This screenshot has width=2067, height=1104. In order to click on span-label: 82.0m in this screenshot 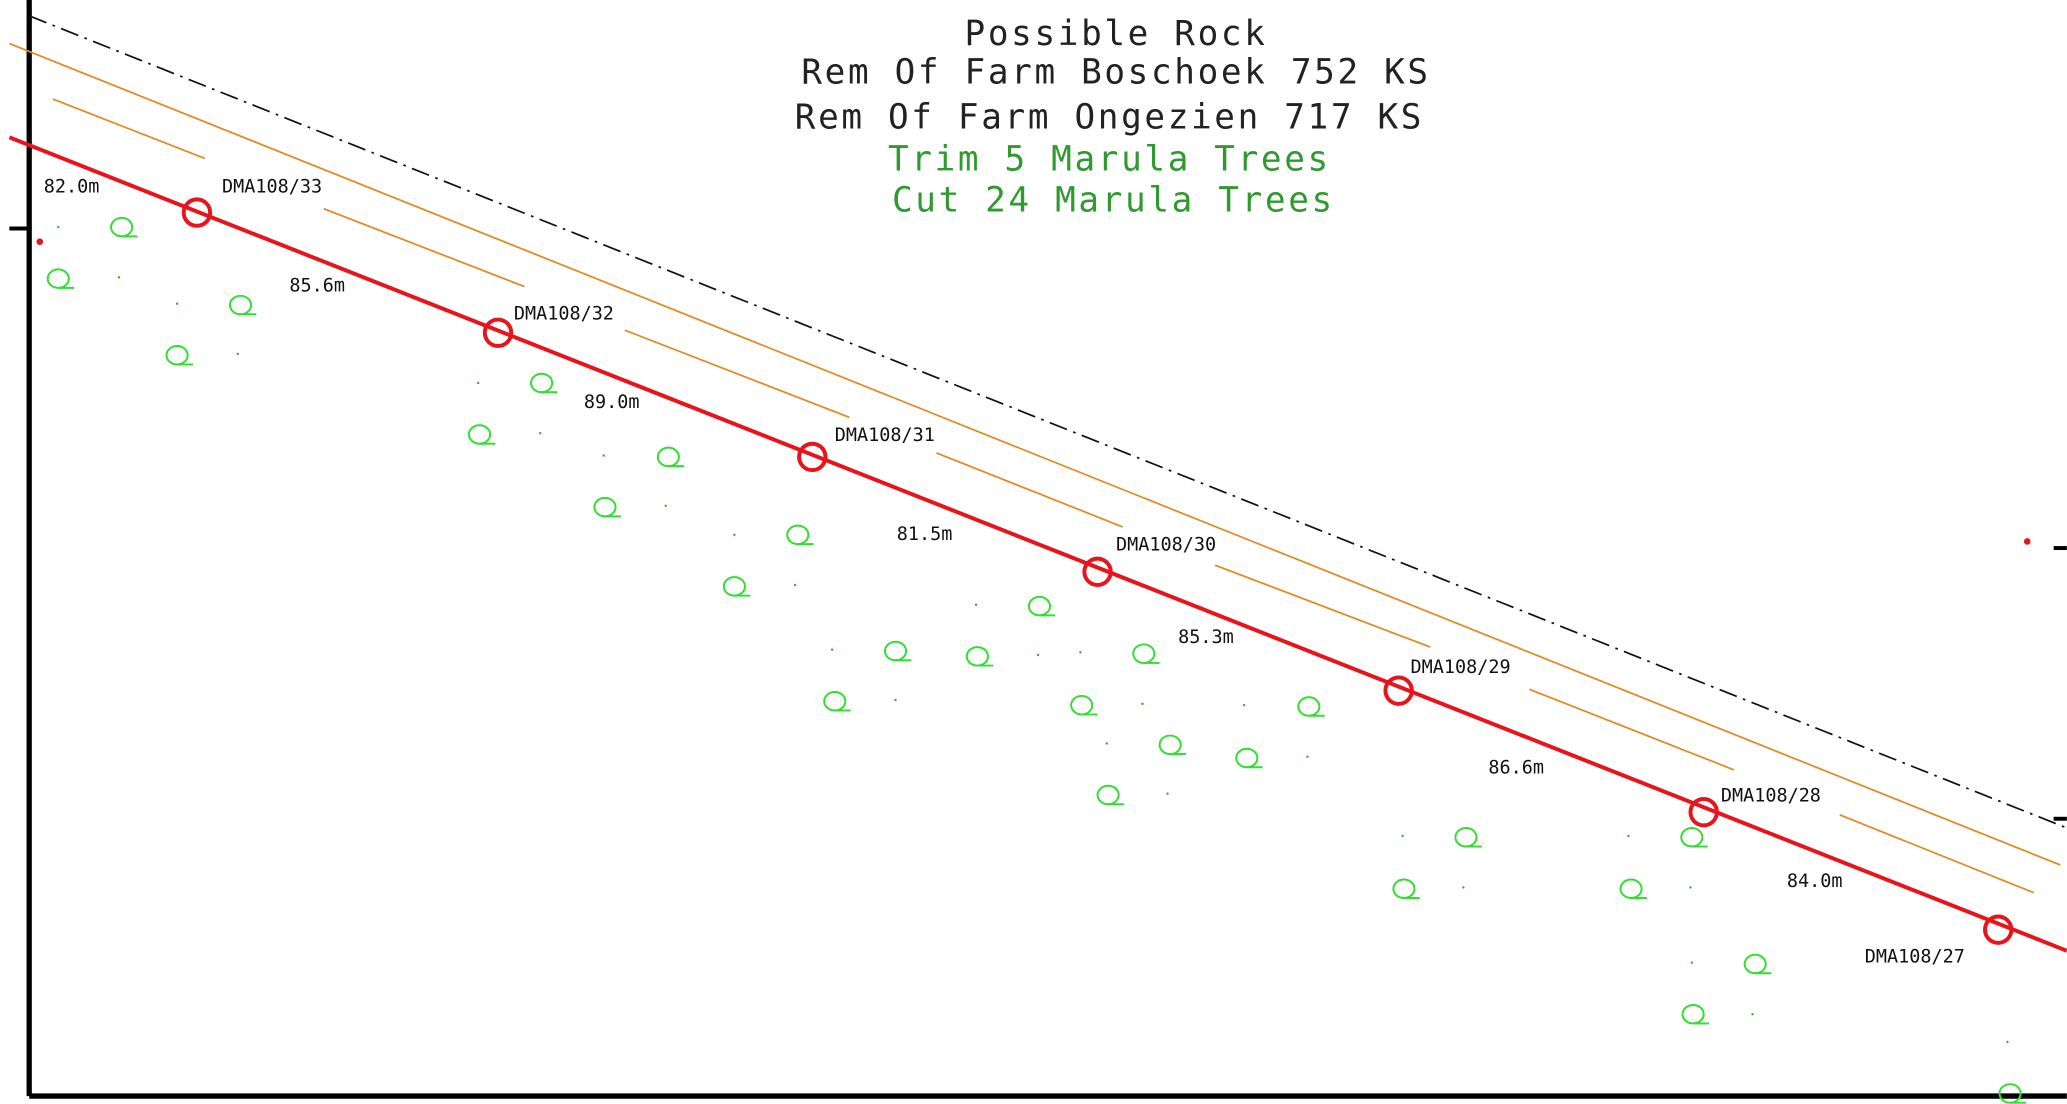, I will do `click(72, 187)`.